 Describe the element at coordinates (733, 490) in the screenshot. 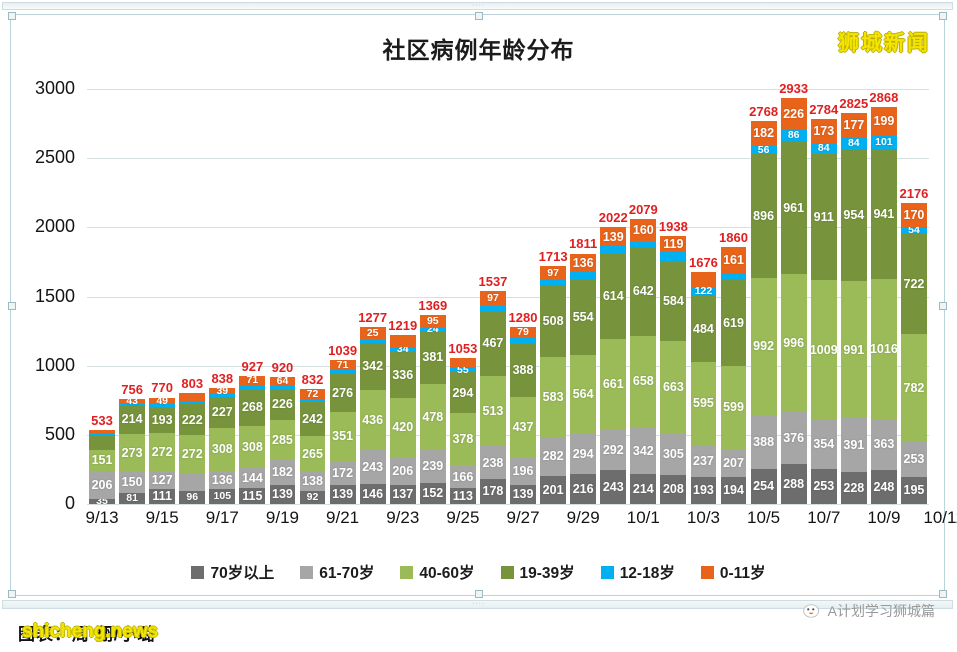

I see `segment-value-label: 194` at that location.